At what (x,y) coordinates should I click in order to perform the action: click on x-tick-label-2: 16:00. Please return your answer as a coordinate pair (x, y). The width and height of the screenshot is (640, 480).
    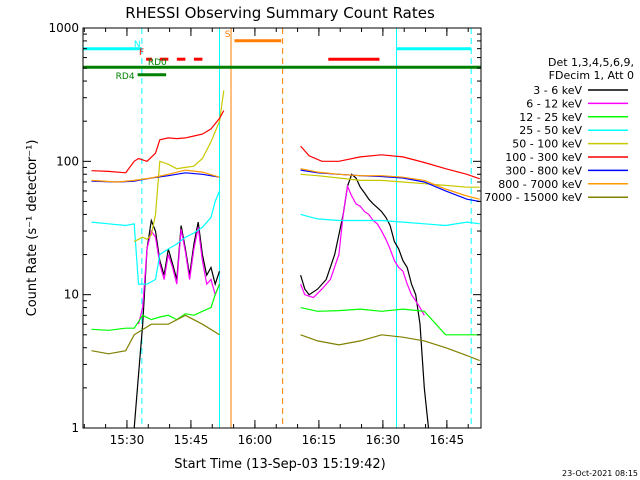
    Looking at the image, I should click on (255, 440).